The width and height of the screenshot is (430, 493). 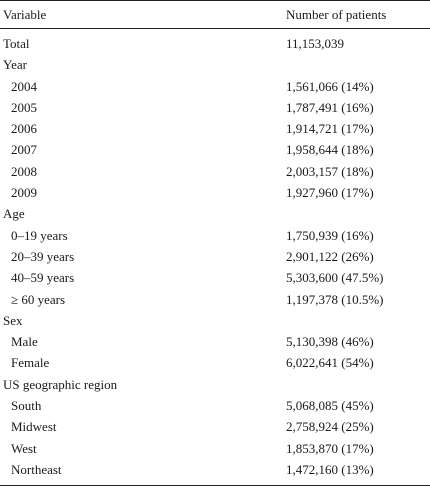 I want to click on table-row: Midwest 2,758,924 (25%), so click(x=215, y=426).